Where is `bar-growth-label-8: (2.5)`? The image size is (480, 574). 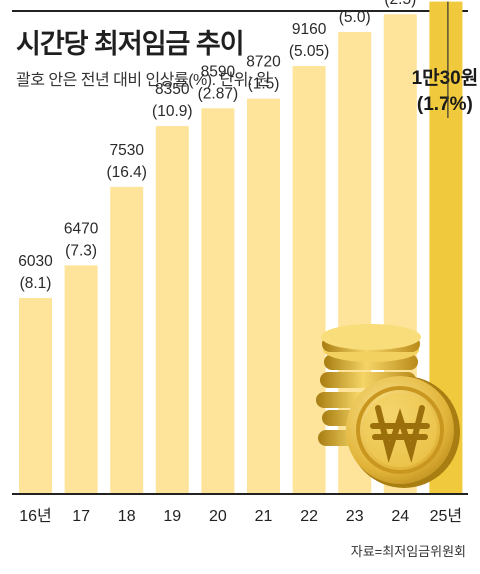
bar-growth-label-8: (2.5) is located at coordinates (400, 4).